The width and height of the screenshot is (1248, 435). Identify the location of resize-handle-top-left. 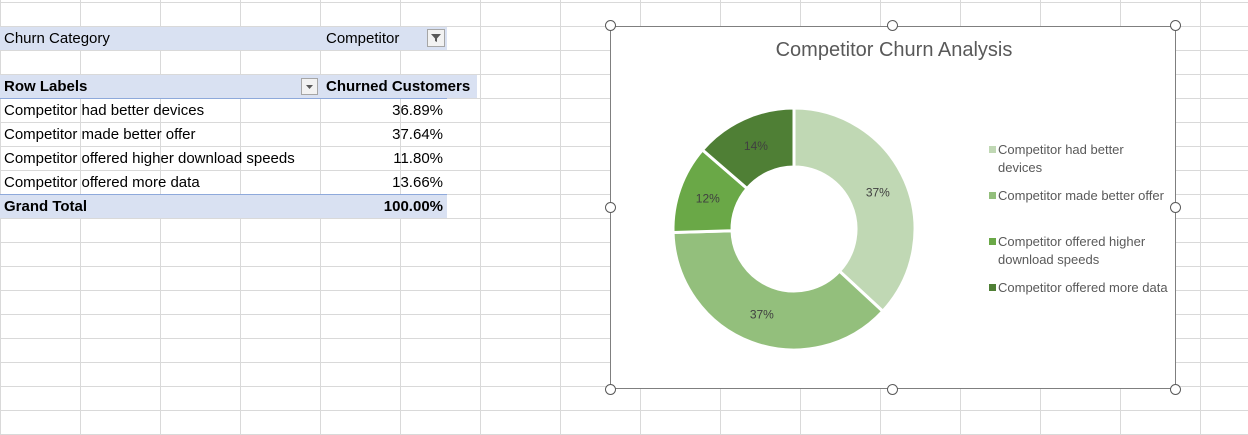
(610, 25).